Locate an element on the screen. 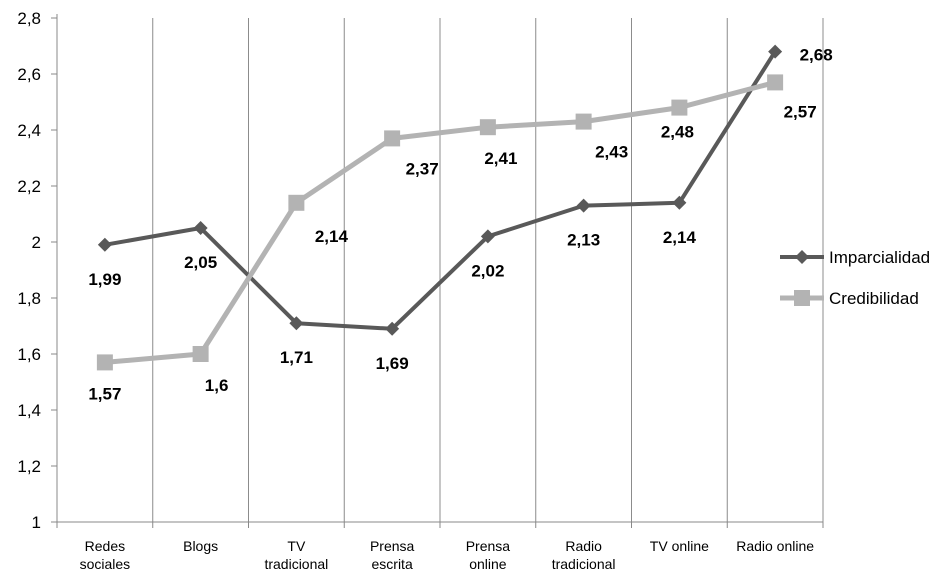 The image size is (952, 574). data-label-credibilidad: 2,43 is located at coordinates (611, 152).